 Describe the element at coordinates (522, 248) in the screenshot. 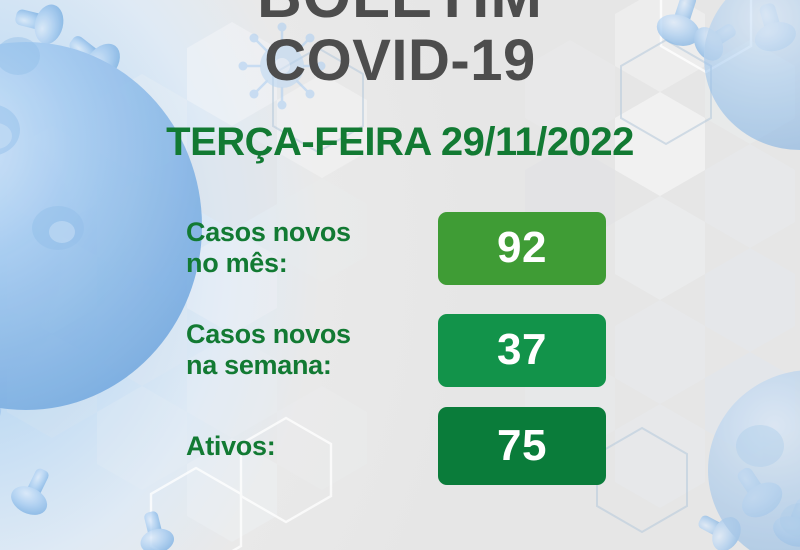

I see `stat-value-box: 92` at that location.